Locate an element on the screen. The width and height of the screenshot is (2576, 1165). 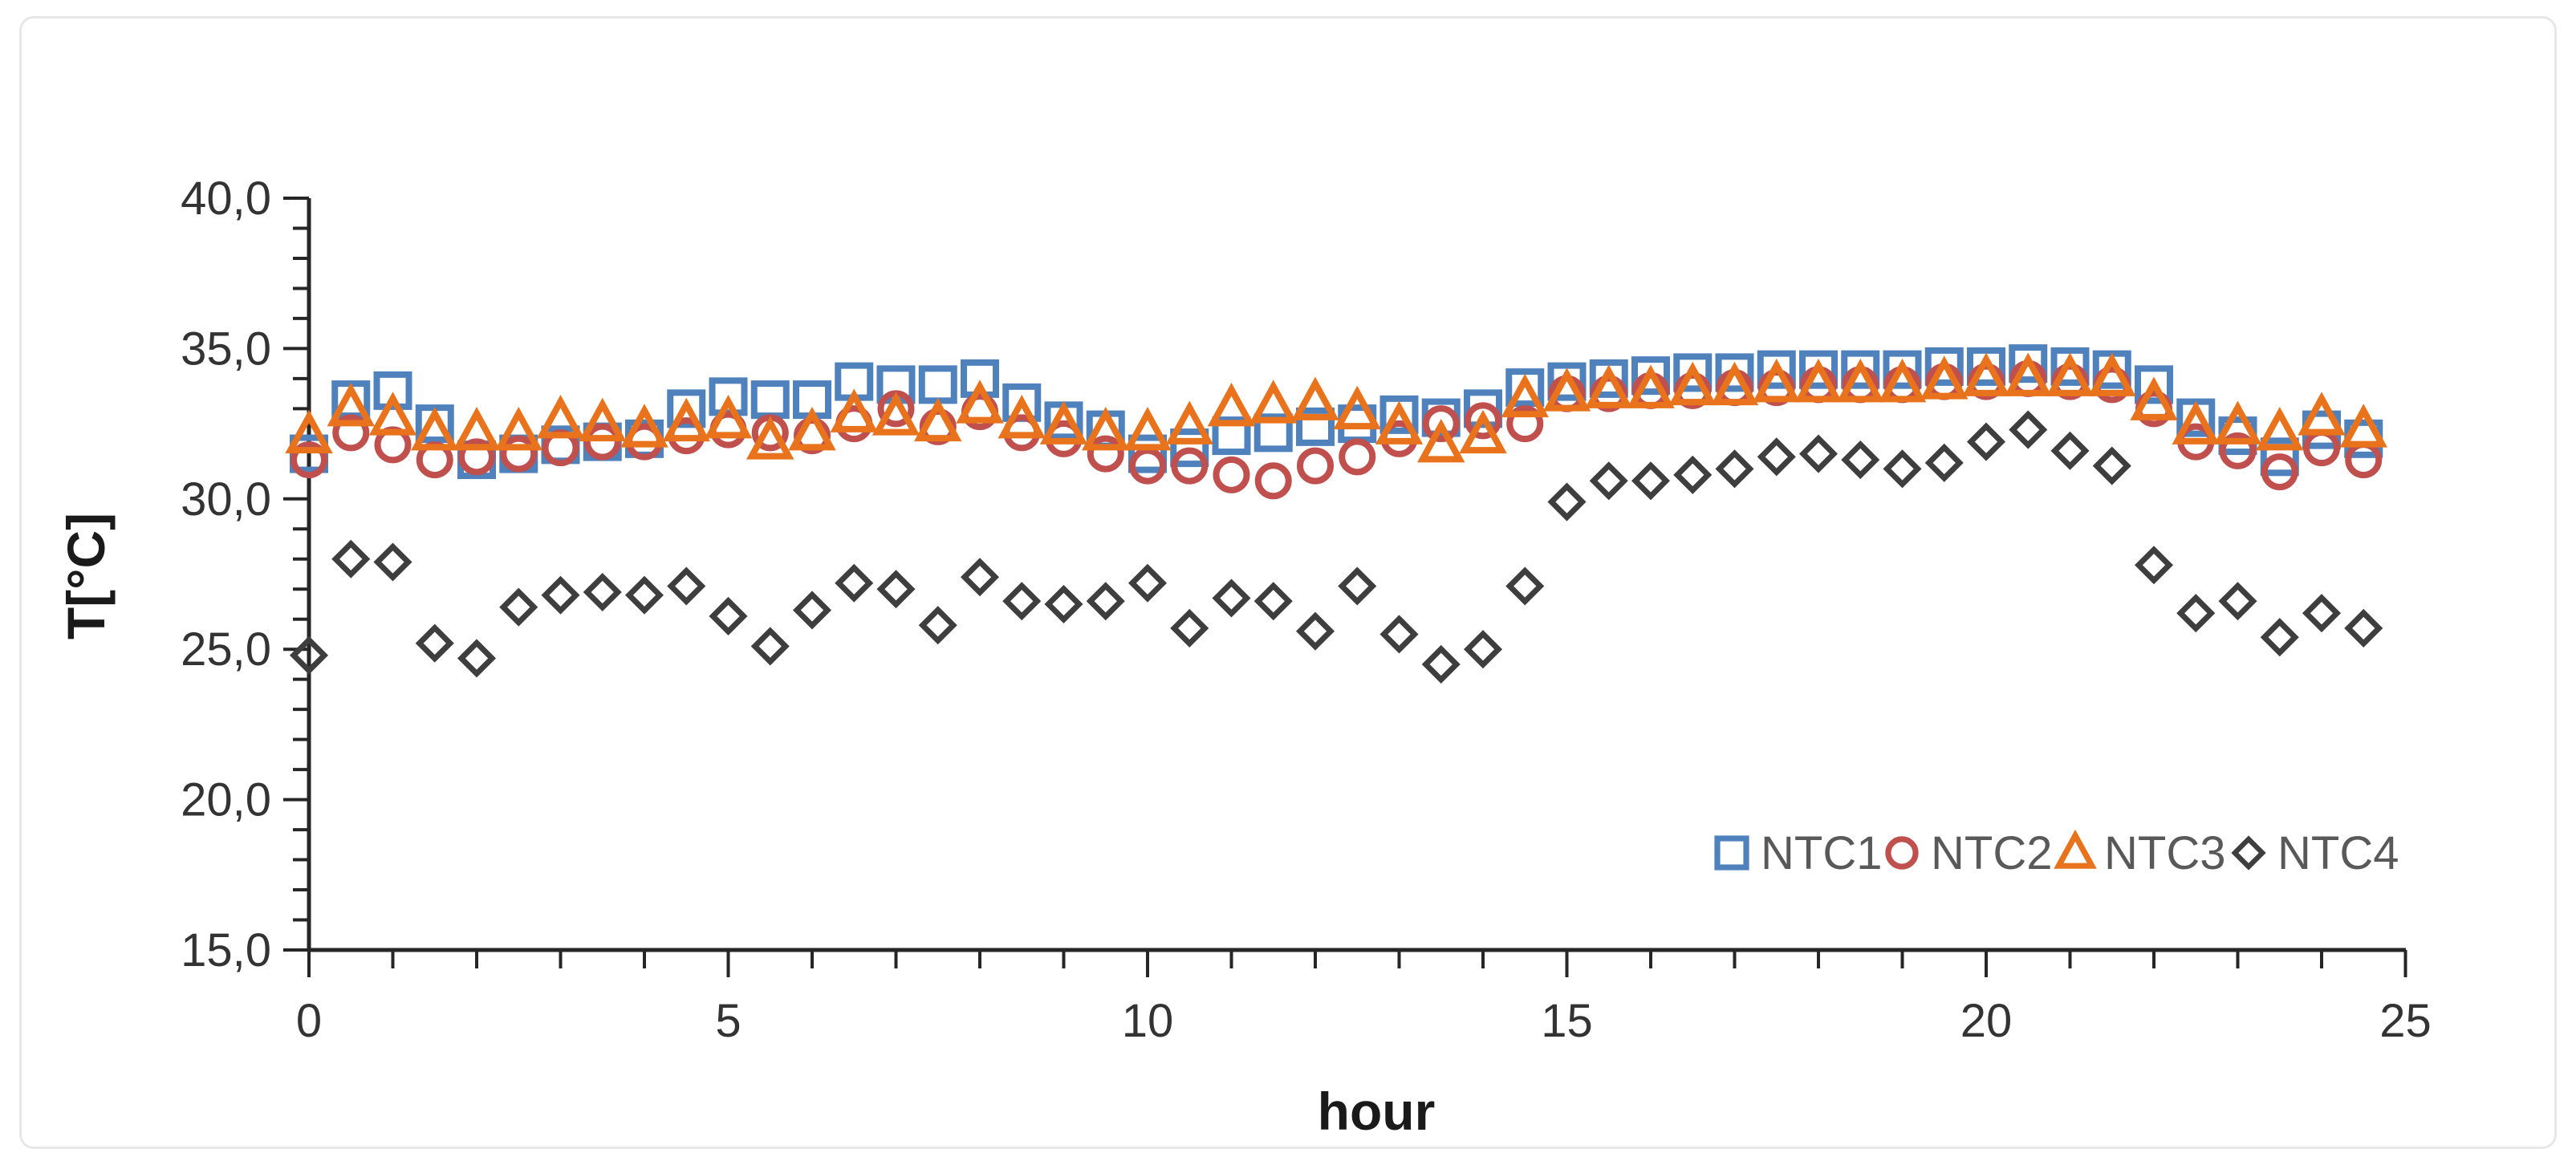
series-ntc3 is located at coordinates (1336, 407).